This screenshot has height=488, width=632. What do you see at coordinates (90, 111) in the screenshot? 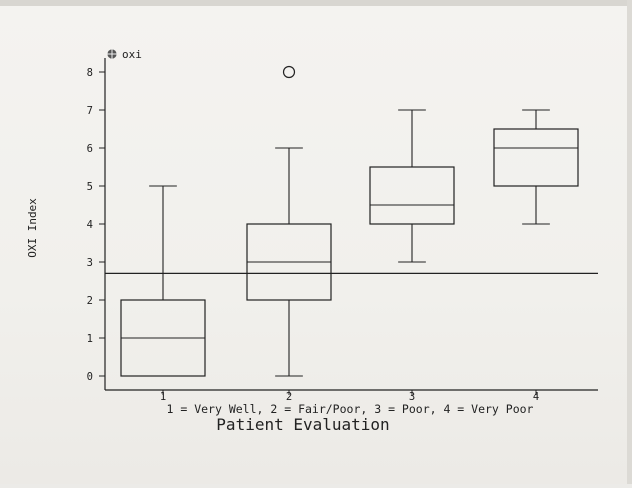
I see `y-tick-label: 7` at bounding box center [90, 111].